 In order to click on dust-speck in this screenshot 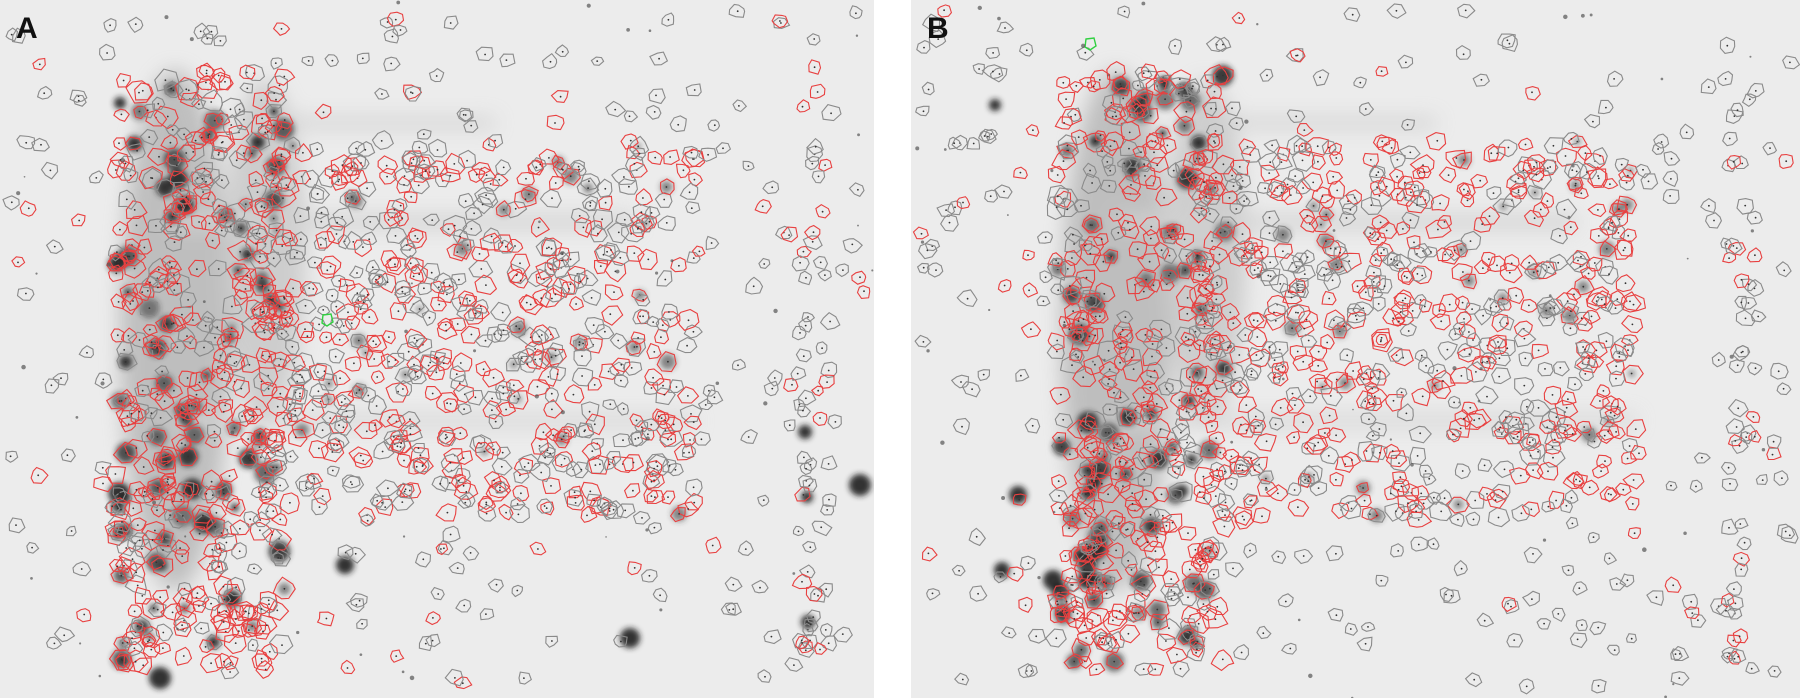, I will do `click(562, 412)`.